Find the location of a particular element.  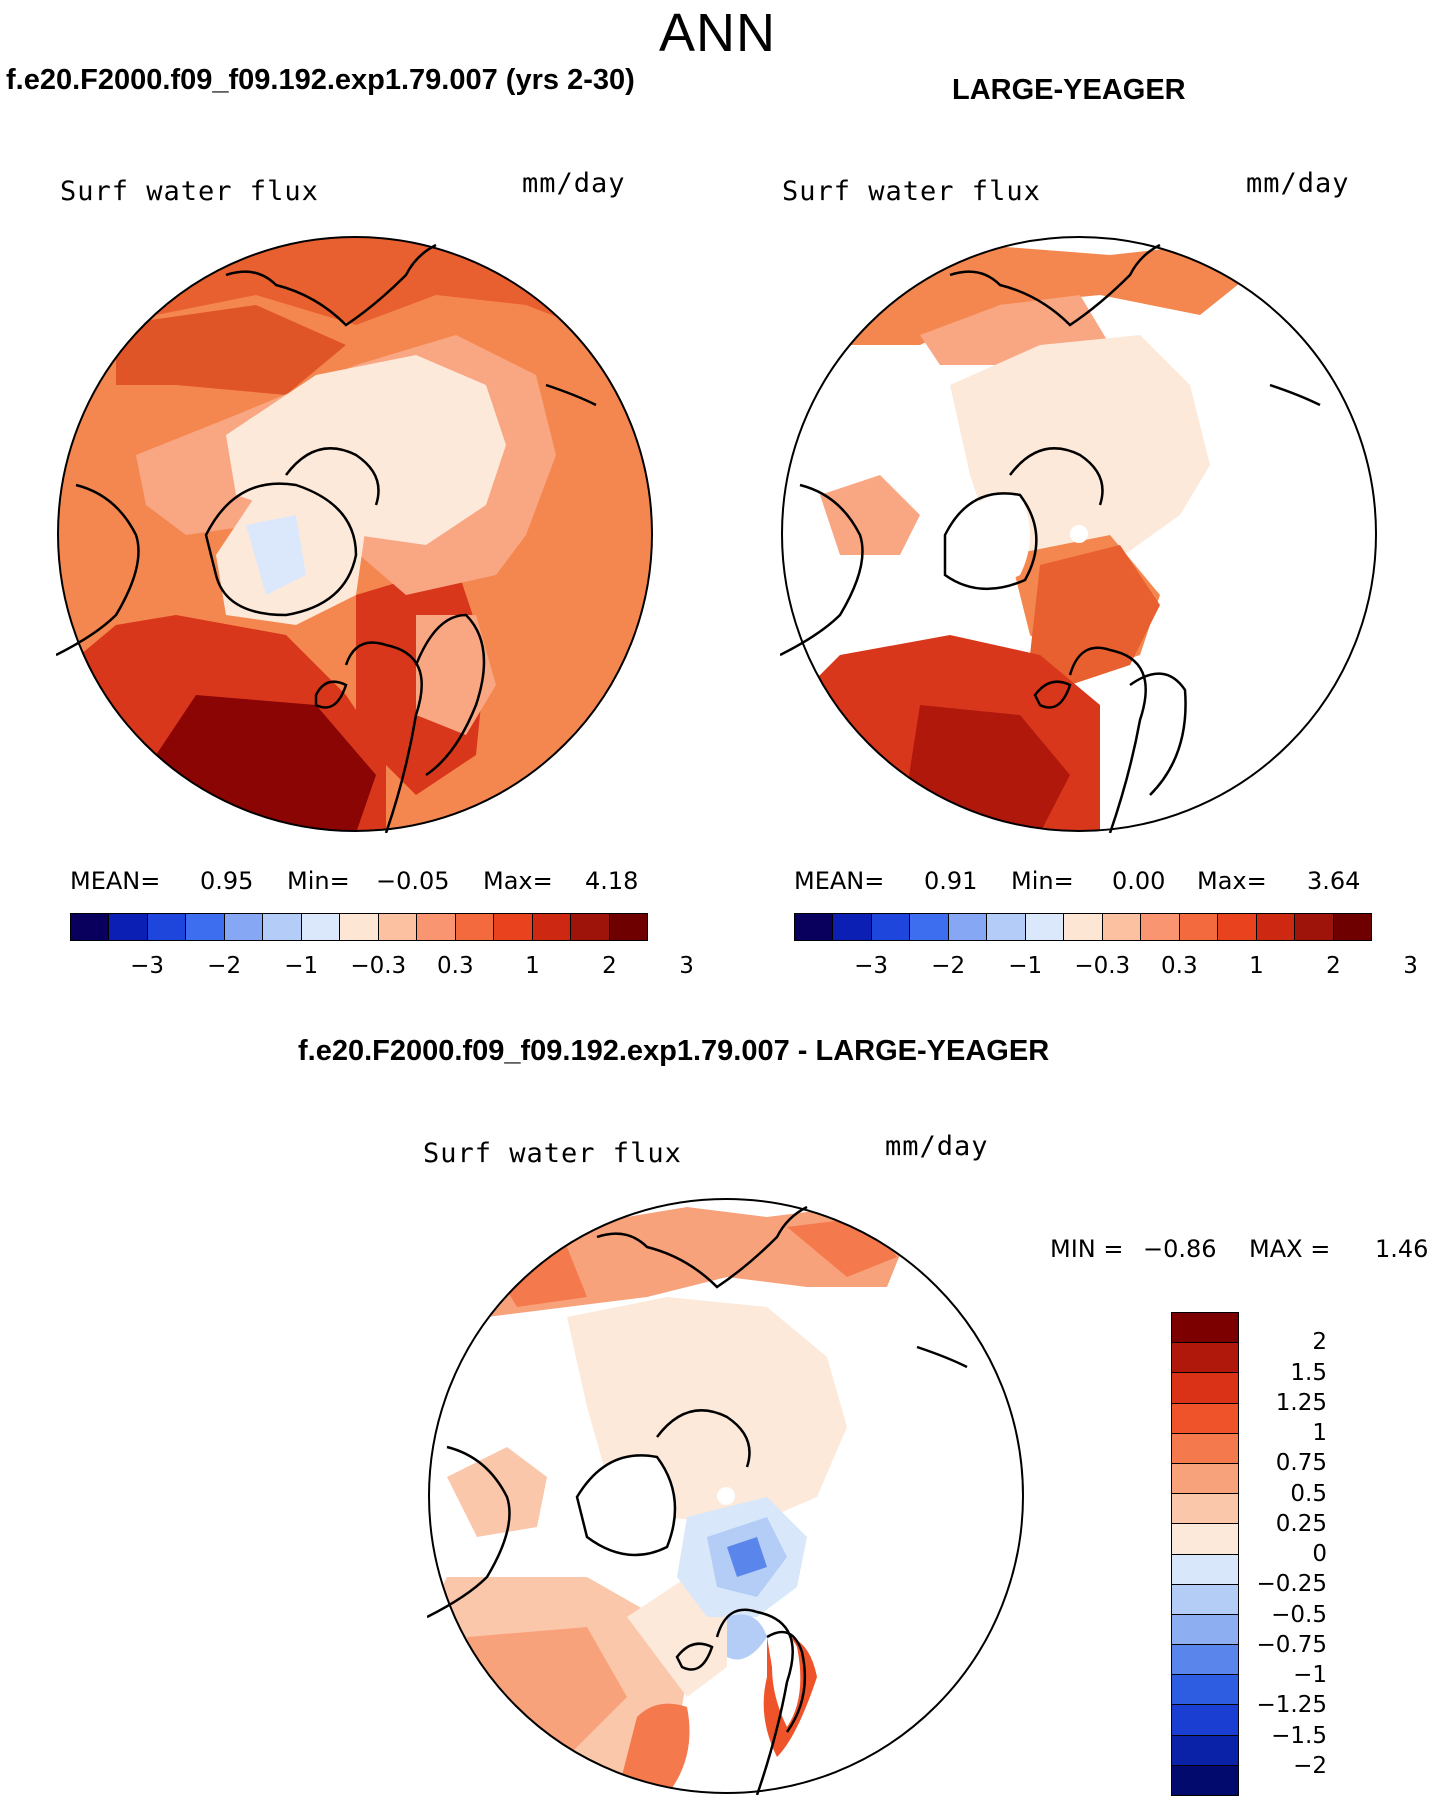

right-mean-value: 0.91 is located at coordinates (951, 881).